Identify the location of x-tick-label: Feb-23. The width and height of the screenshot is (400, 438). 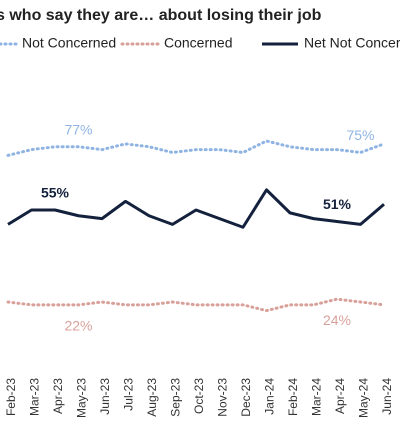
(11, 397).